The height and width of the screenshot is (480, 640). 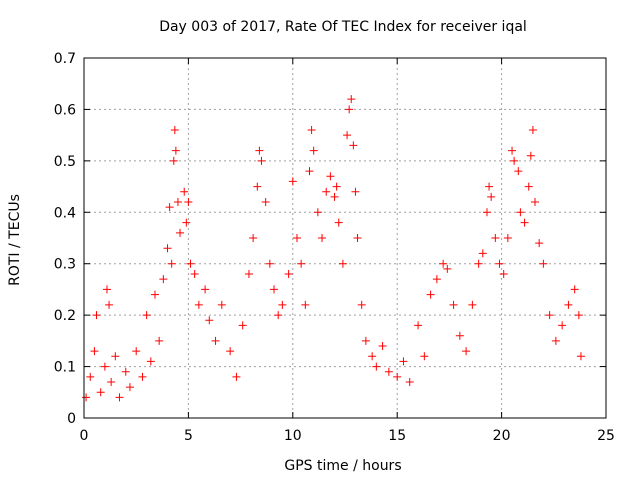 I want to click on x-tick-label: 0, so click(x=84, y=436).